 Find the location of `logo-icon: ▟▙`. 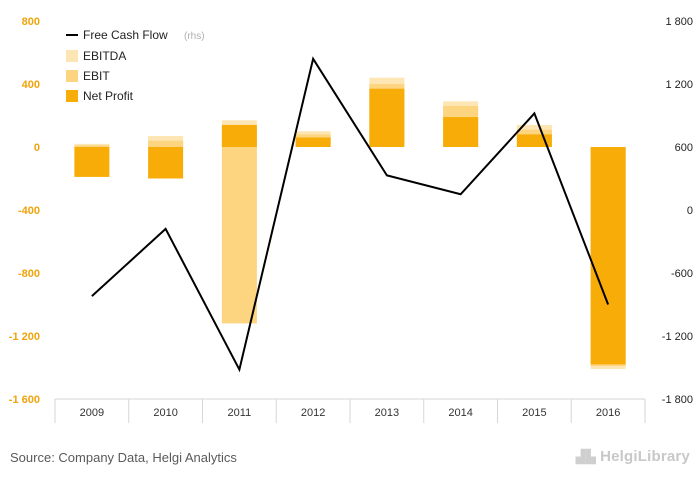

logo-icon: ▟▙ is located at coordinates (586, 456).